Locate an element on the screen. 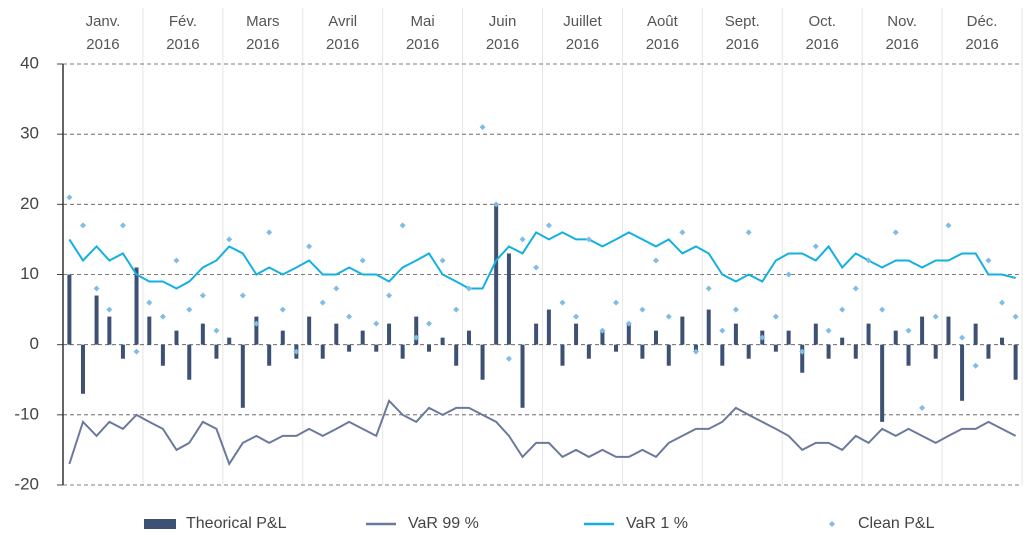 This screenshot has width=1027, height=535. legend-item: VaR 99 % is located at coordinates (422, 523).